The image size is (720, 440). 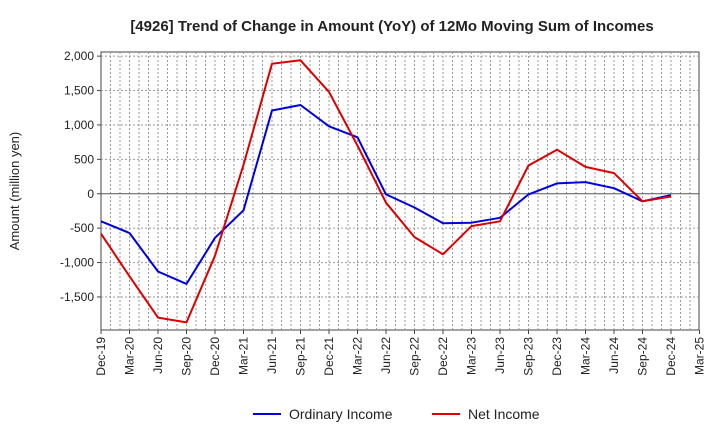 I want to click on y-tick-label: 500, so click(x=84, y=159).